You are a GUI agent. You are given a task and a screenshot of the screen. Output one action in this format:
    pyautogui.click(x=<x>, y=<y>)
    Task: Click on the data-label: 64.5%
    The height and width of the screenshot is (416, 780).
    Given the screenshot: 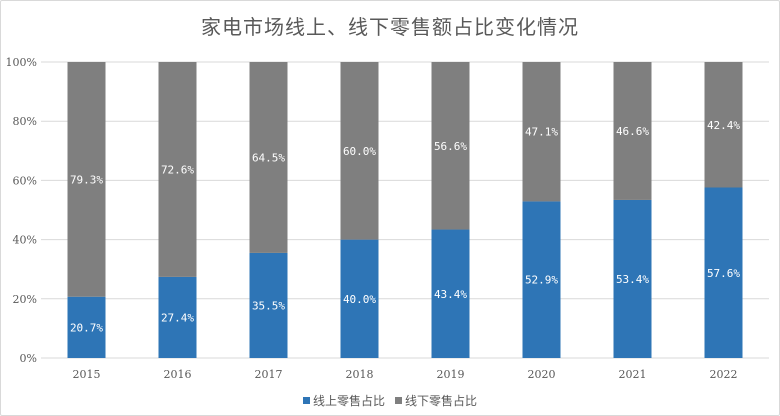 What is the action you would take?
    pyautogui.click(x=268, y=157)
    